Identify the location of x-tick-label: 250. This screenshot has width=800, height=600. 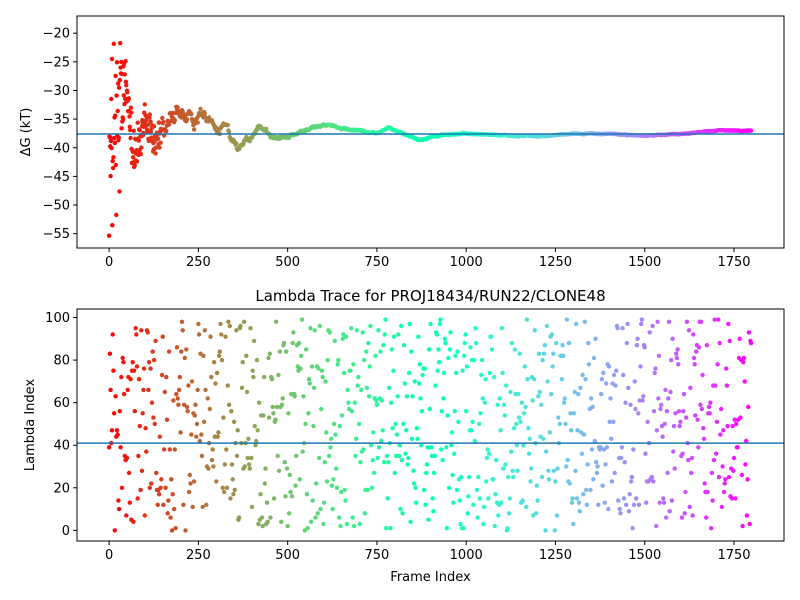
(198, 555).